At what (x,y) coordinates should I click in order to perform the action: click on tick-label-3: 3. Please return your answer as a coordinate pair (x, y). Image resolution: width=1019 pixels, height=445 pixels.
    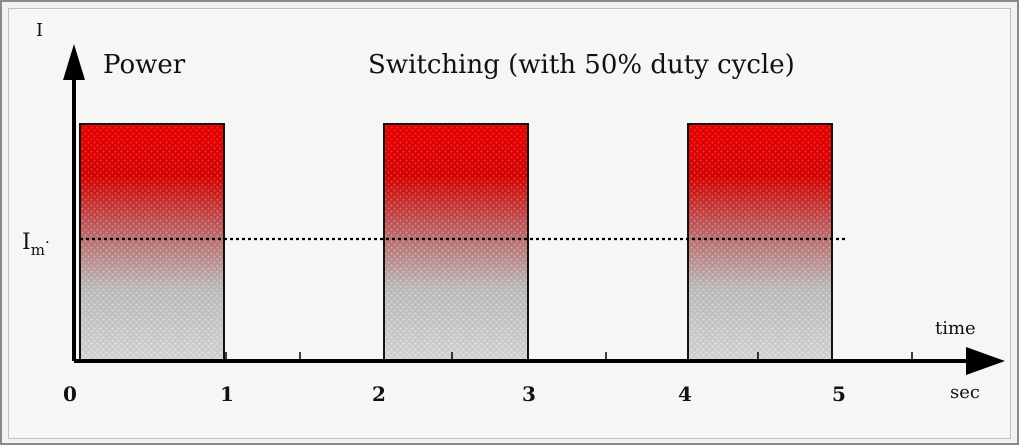
    Looking at the image, I should click on (529, 394).